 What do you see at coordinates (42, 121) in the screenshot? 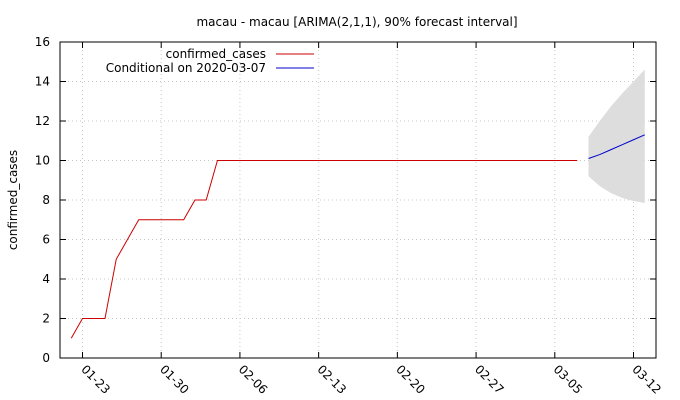
I see `y-tick-label: 12` at bounding box center [42, 121].